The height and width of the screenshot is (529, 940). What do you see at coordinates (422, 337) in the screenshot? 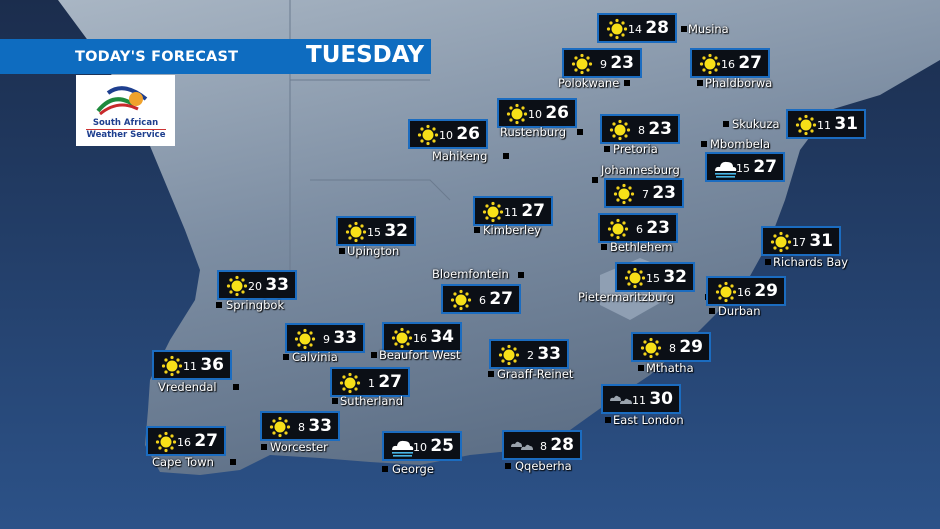
I see `forecast-box-beaufort-west: 16 34` at bounding box center [422, 337].